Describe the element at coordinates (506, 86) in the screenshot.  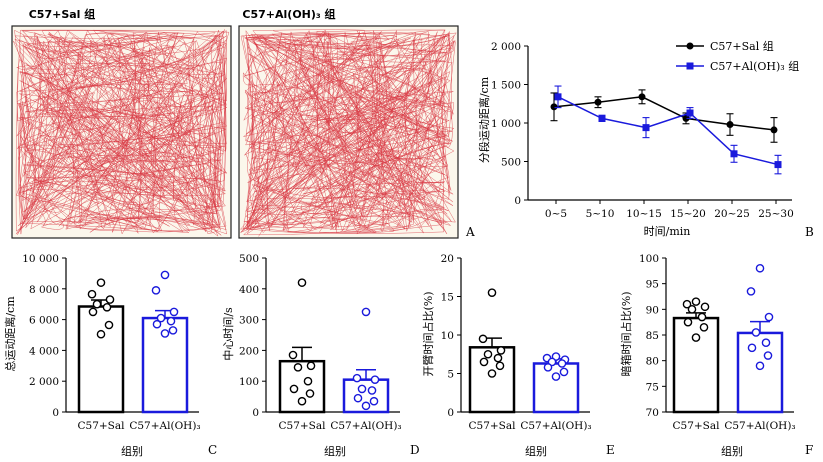
I see `panel-b-ytick-label: 1 500` at that location.